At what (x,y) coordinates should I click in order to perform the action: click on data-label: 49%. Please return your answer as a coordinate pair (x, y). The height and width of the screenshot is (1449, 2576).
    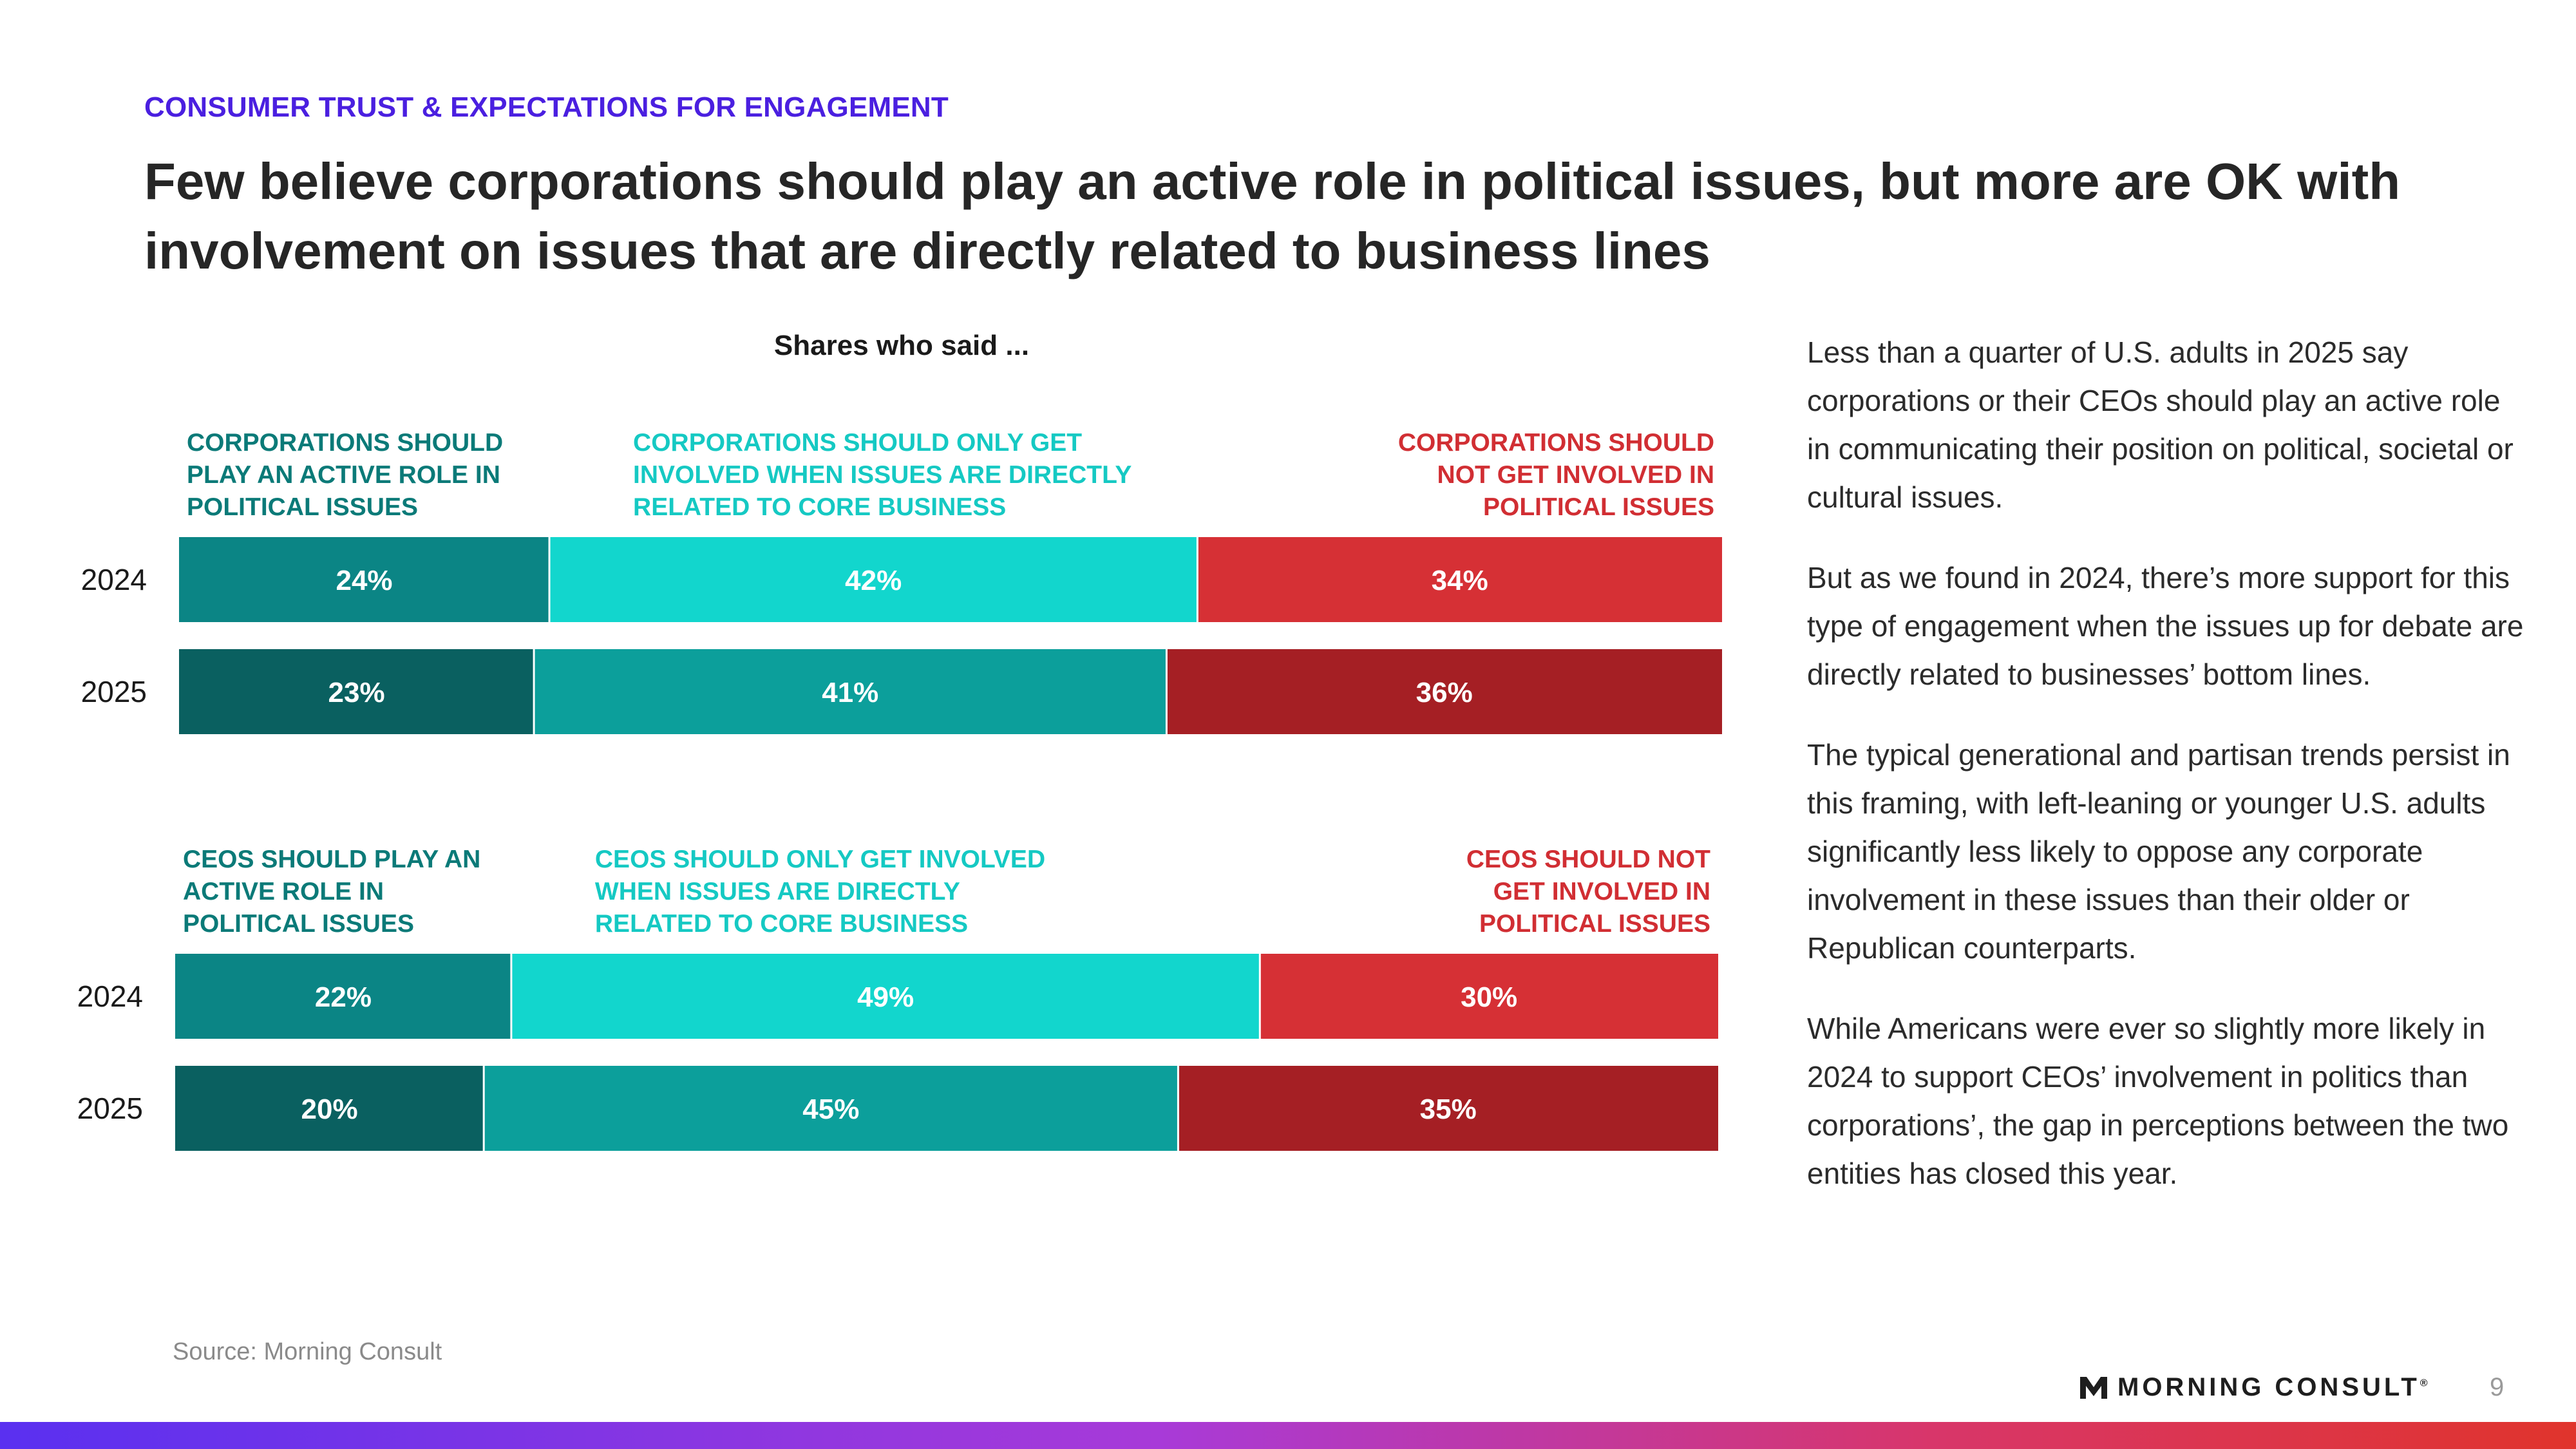
    Looking at the image, I should click on (885, 997).